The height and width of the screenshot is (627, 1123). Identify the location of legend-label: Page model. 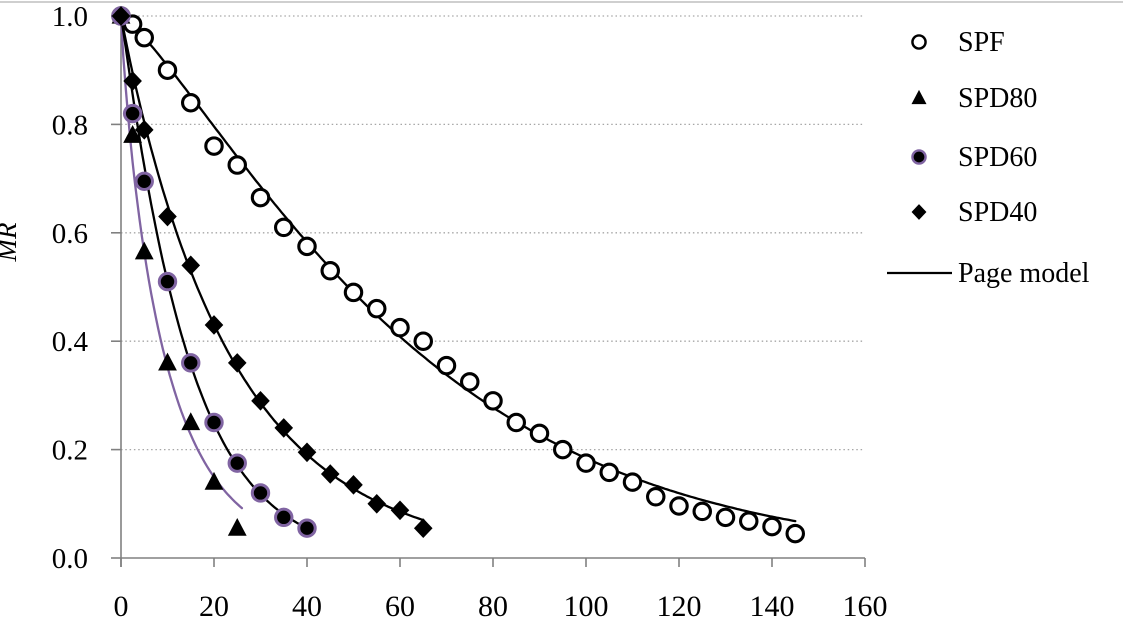
(1024, 273).